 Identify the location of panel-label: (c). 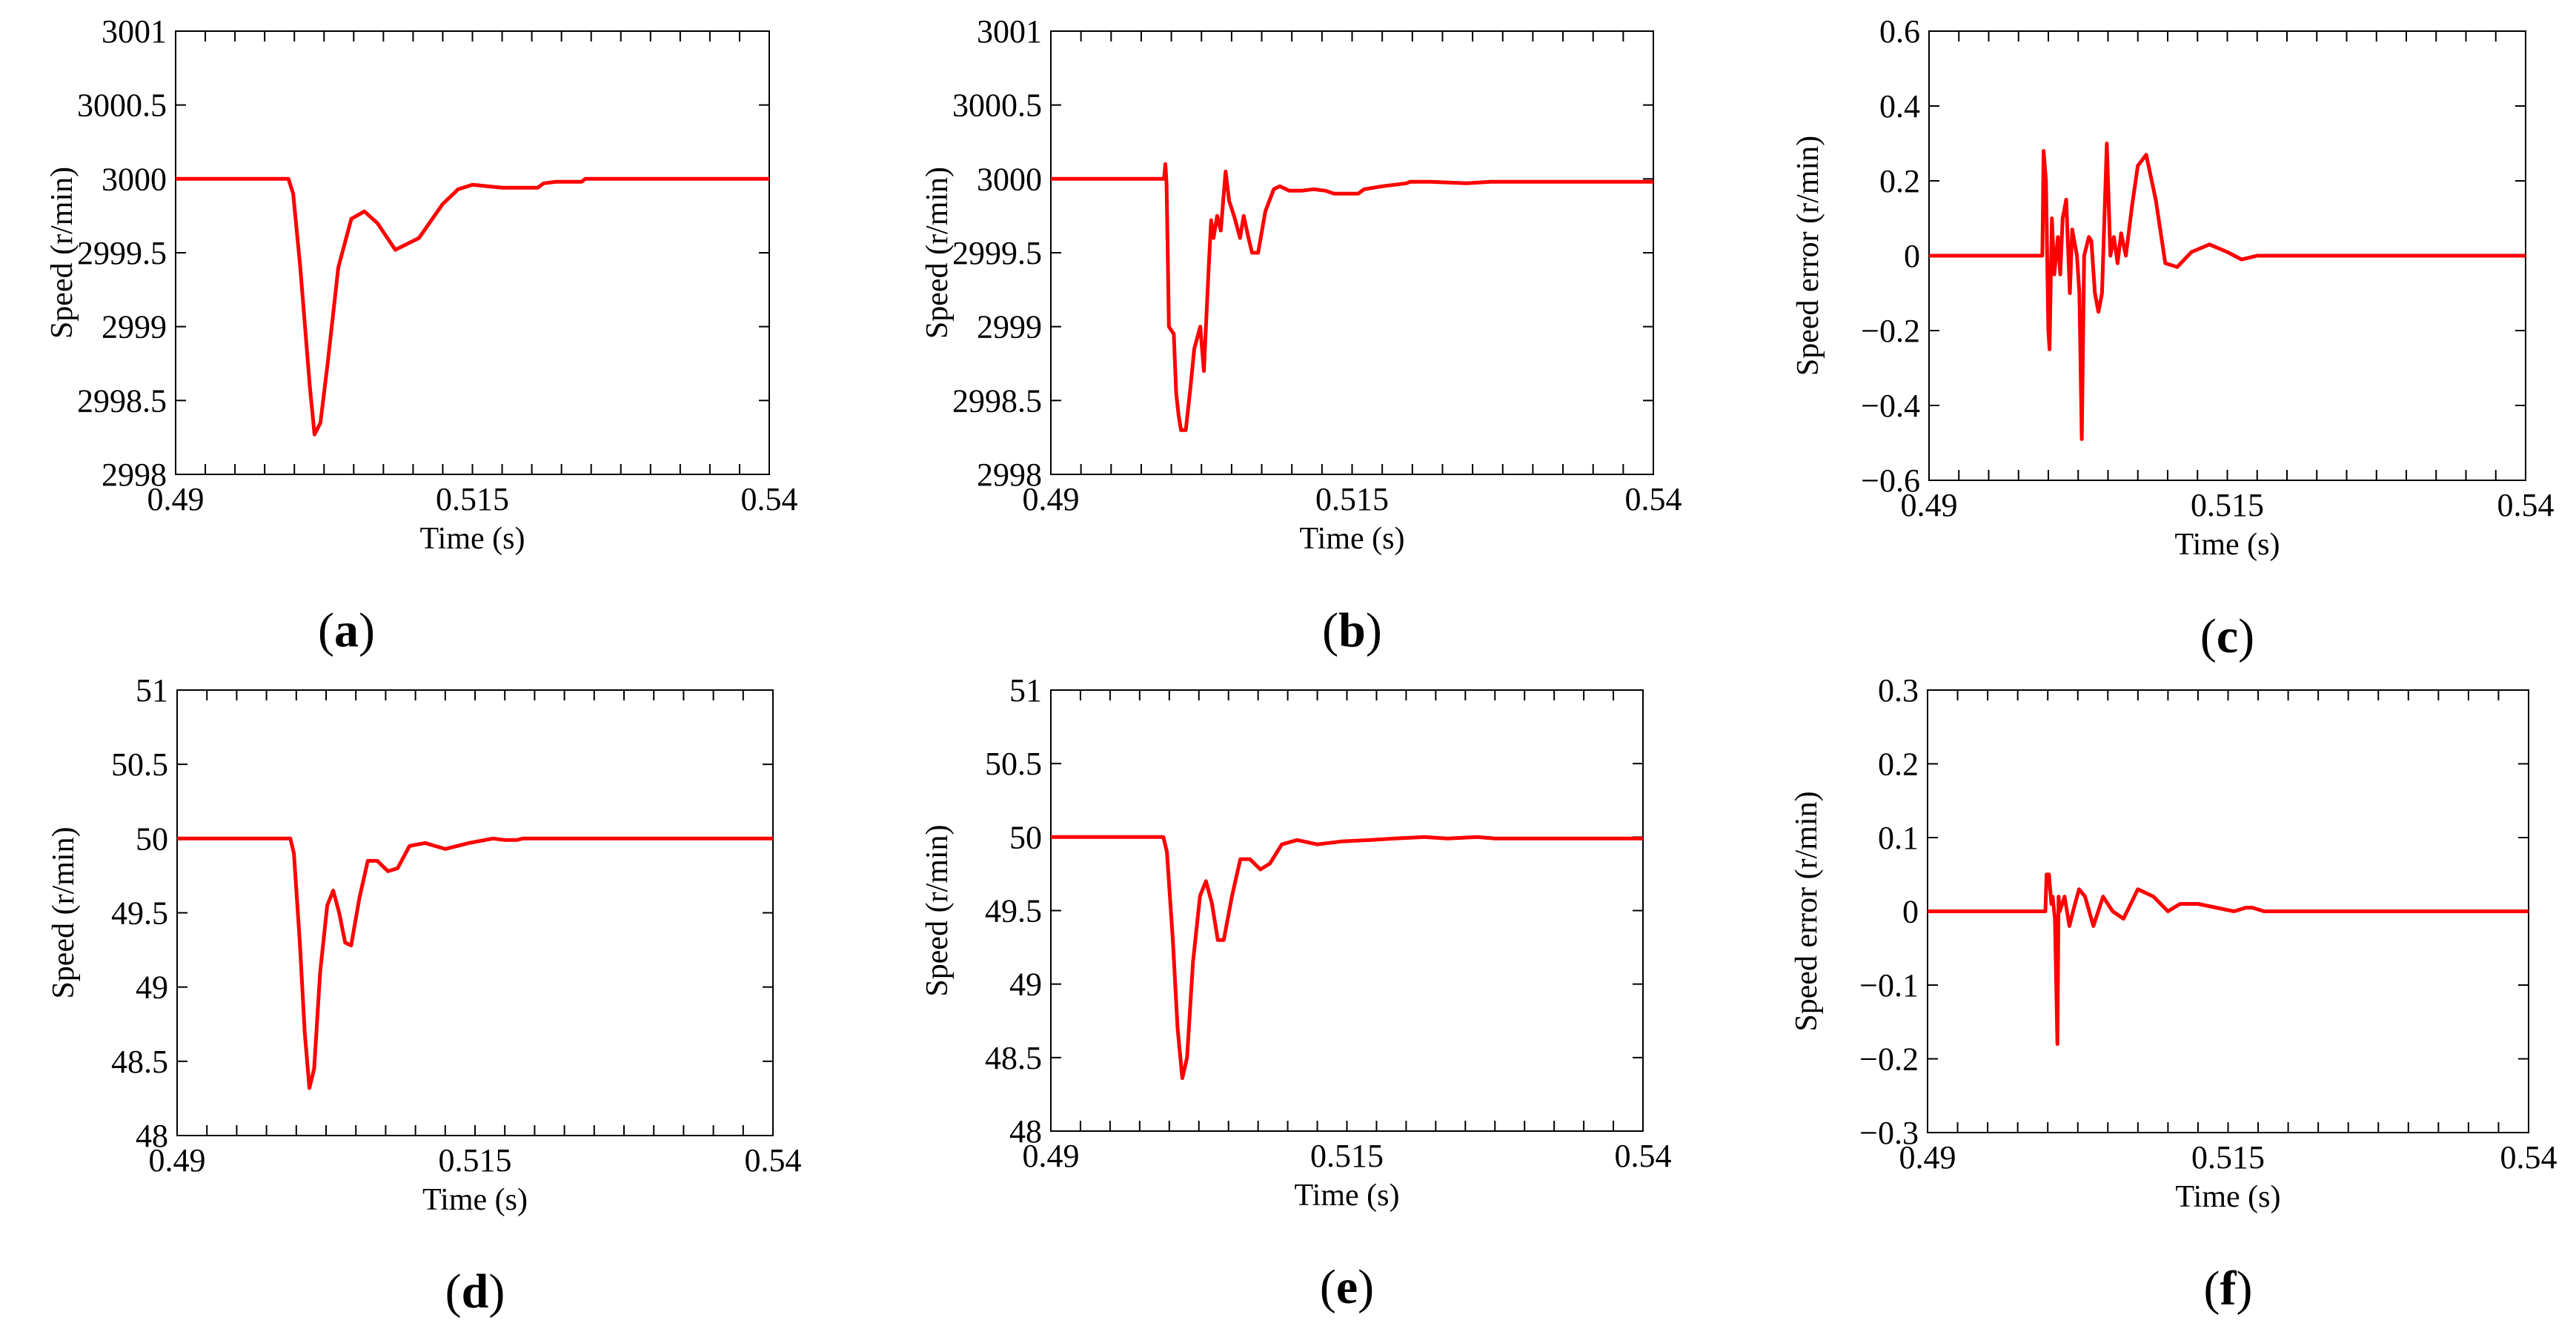
(2227, 636).